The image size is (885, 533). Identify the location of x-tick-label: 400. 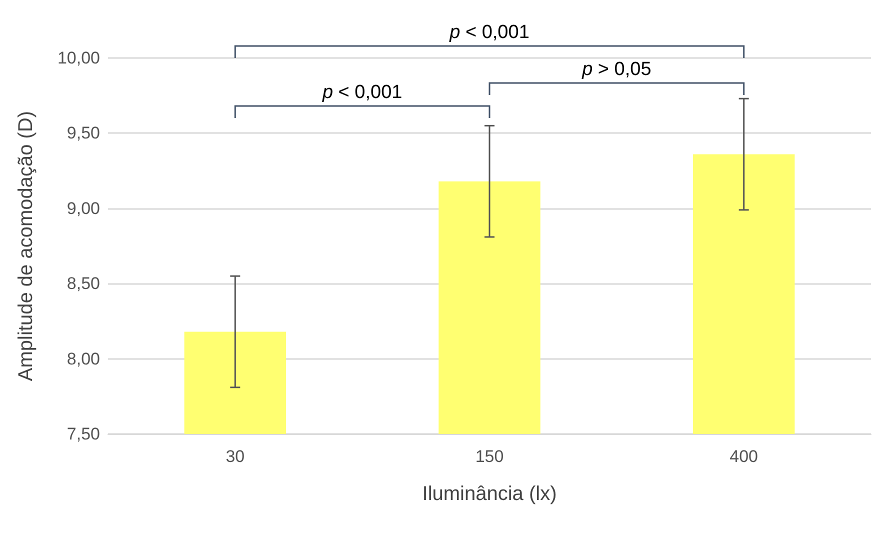
(744, 456).